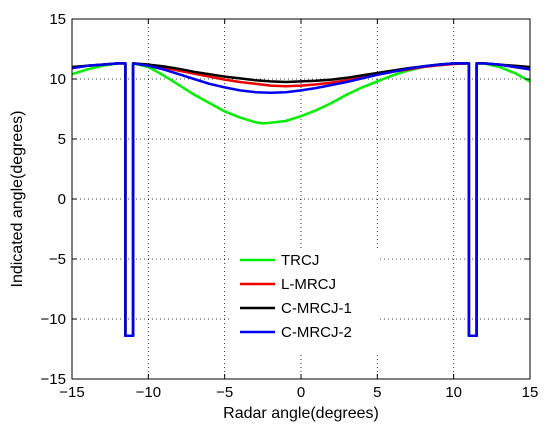 The width and height of the screenshot is (550, 434). I want to click on x-tick-label: 10, so click(453, 392).